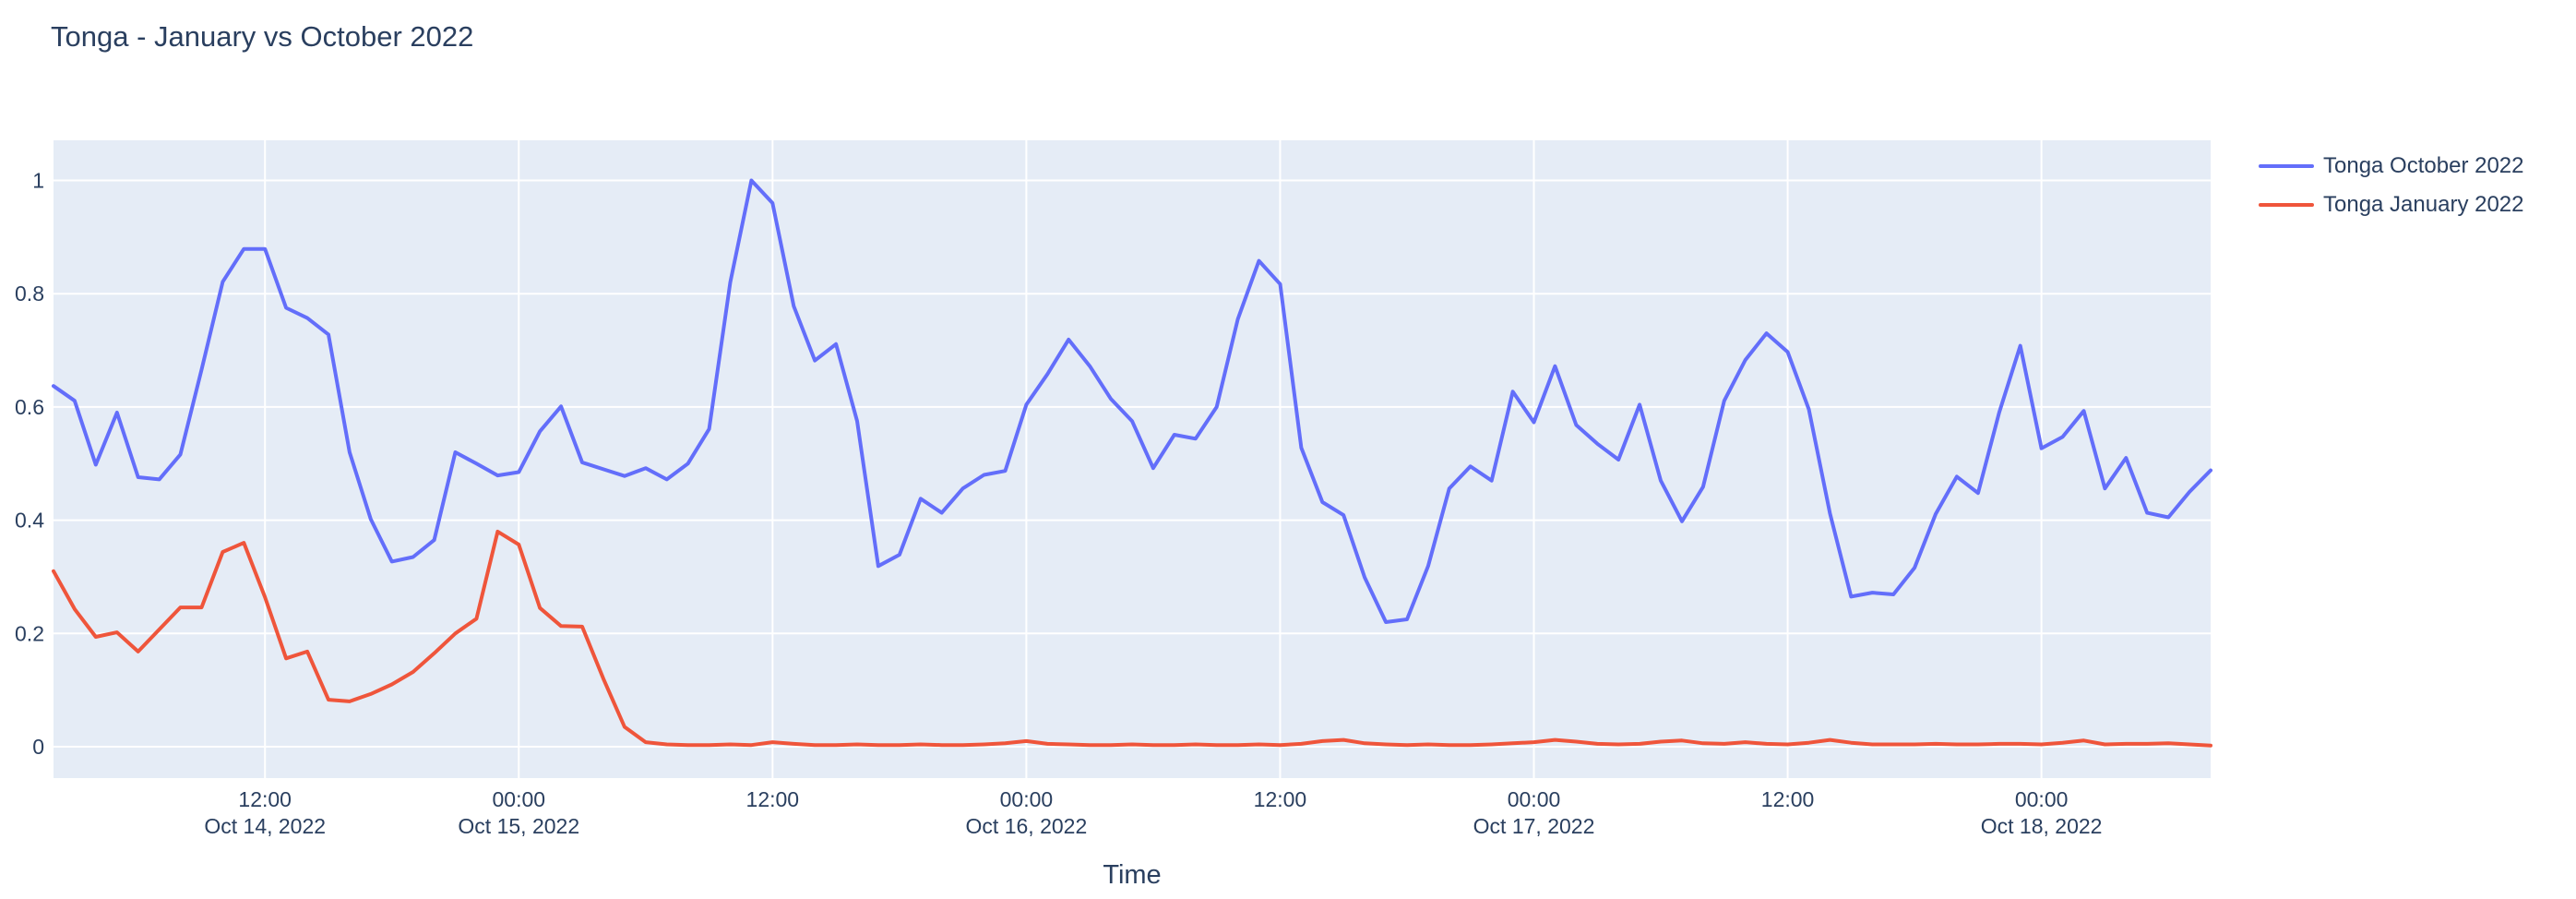 This screenshot has width=2576, height=899. Describe the element at coordinates (262, 36) in the screenshot. I see `chart-title: Tonga - January vs October 2022` at that location.